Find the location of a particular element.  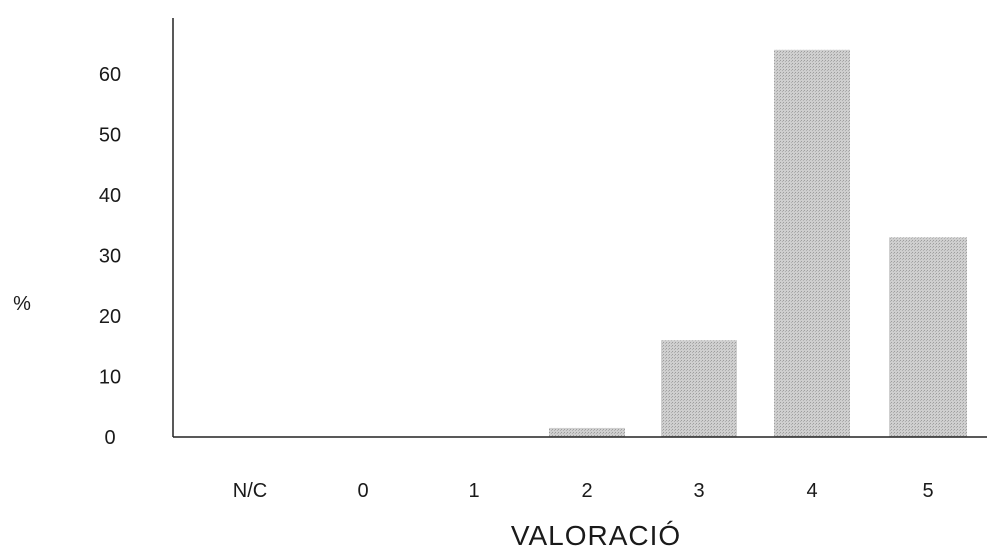

x-tick-label: 1 is located at coordinates (473, 491).